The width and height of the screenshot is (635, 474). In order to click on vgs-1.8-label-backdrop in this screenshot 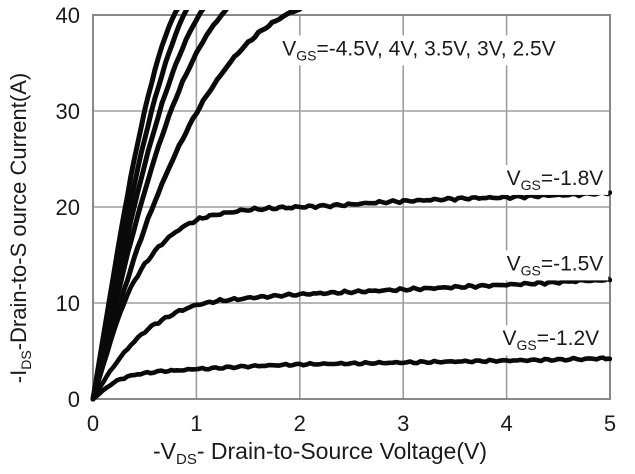, I will do `click(555, 179)`.